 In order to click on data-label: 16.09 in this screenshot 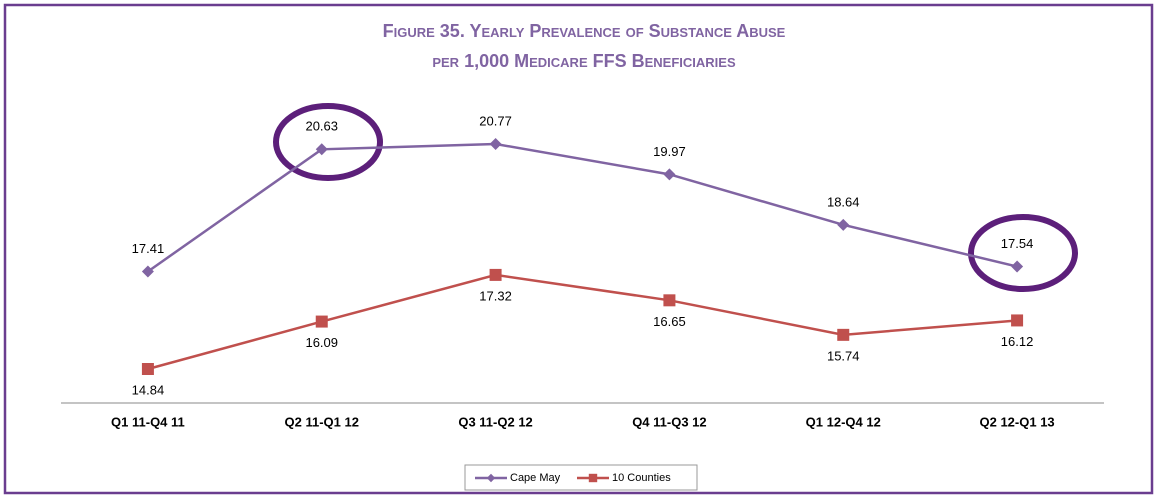, I will do `click(321, 342)`.